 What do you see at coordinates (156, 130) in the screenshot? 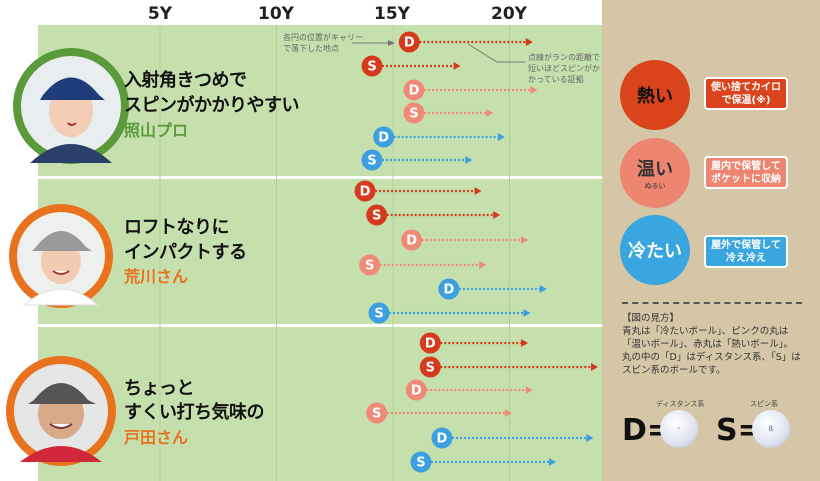
I see `player-1-name: 照山プロ` at bounding box center [156, 130].